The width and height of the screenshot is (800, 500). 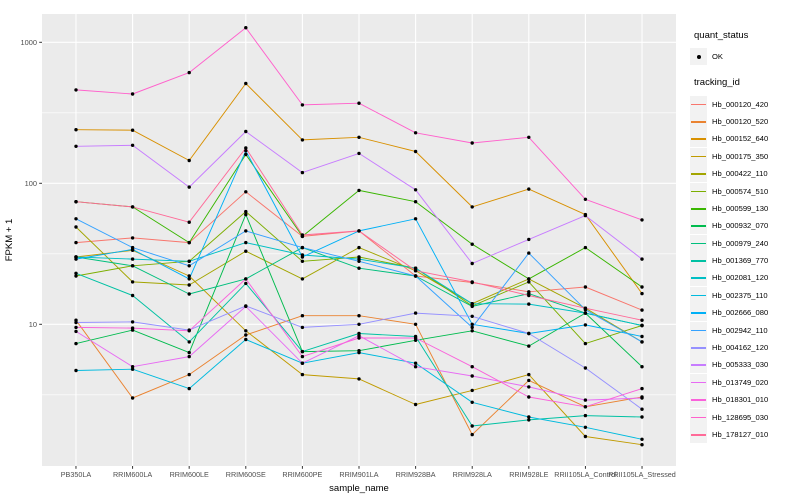 What do you see at coordinates (76, 474) in the screenshot?
I see `x-tick-label: PB350LA` at bounding box center [76, 474].